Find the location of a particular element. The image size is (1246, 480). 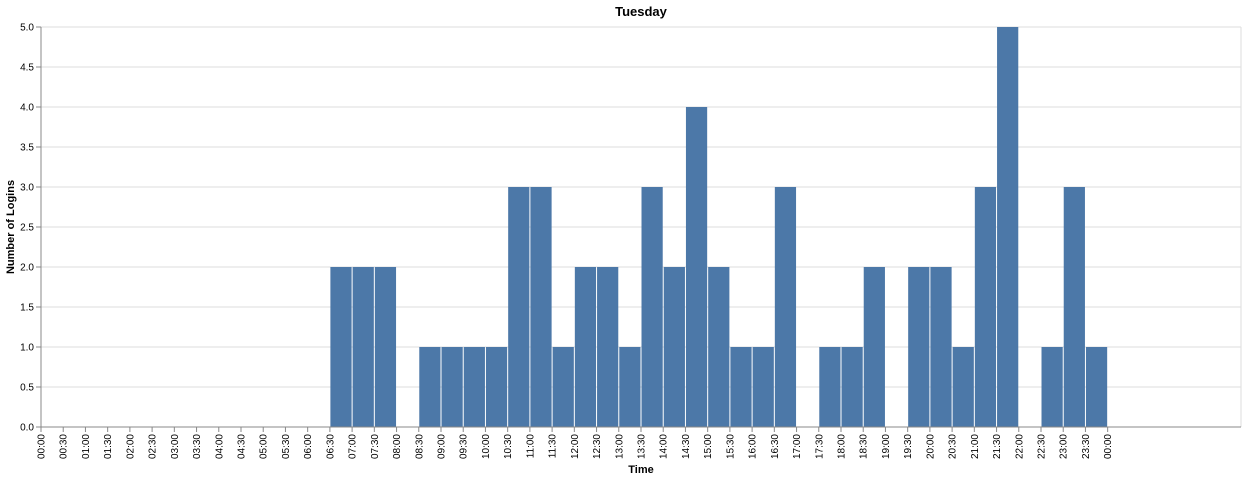

x-tick-label: 10:30 is located at coordinates (508, 446).